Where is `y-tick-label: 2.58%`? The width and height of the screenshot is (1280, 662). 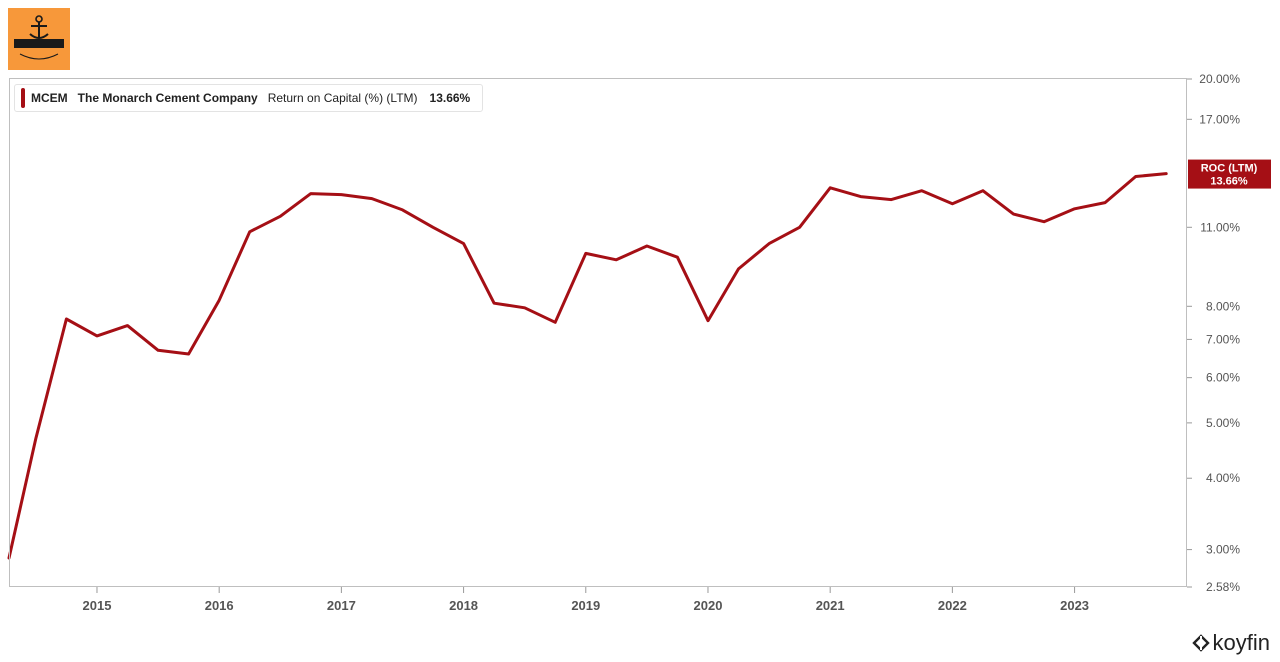 y-tick-label: 2.58% is located at coordinates (1223, 587).